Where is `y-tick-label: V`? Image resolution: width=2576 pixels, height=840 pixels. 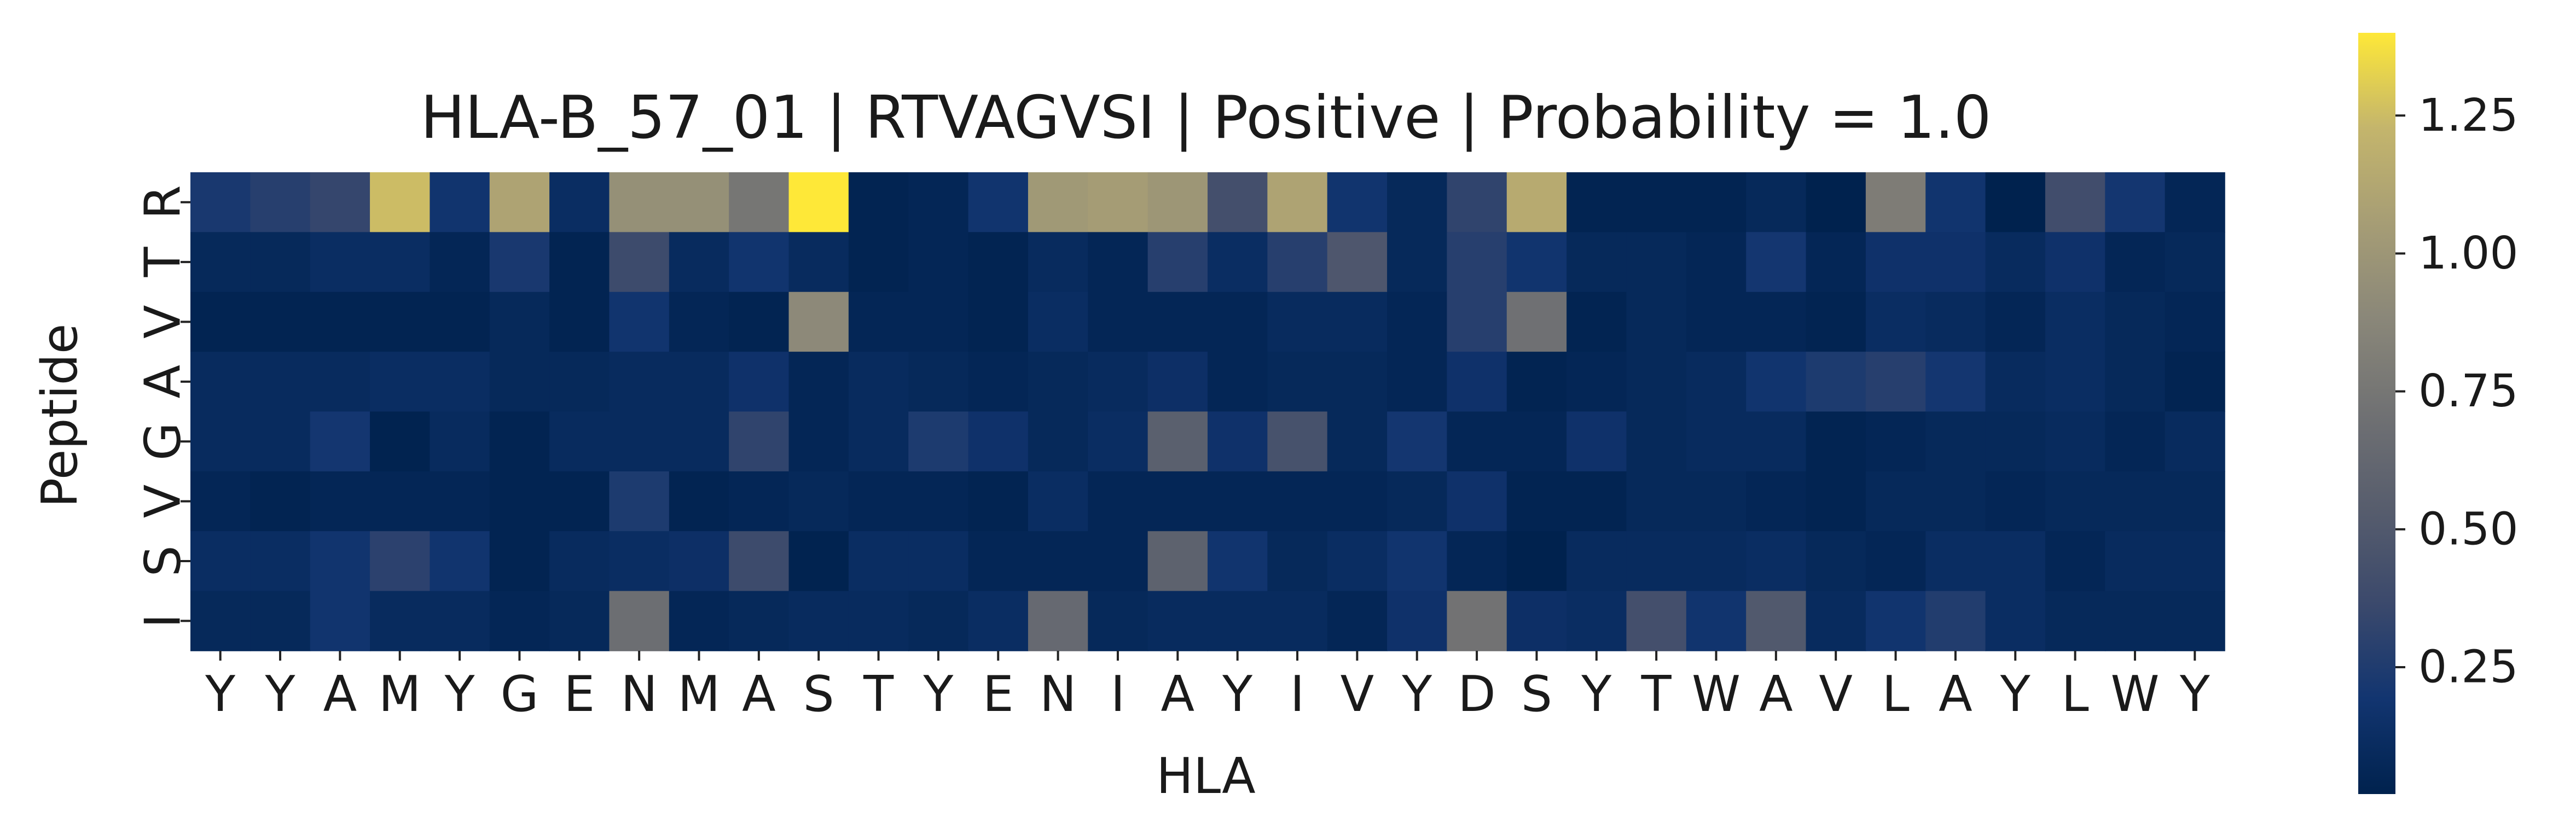 y-tick-label: V is located at coordinates (163, 322).